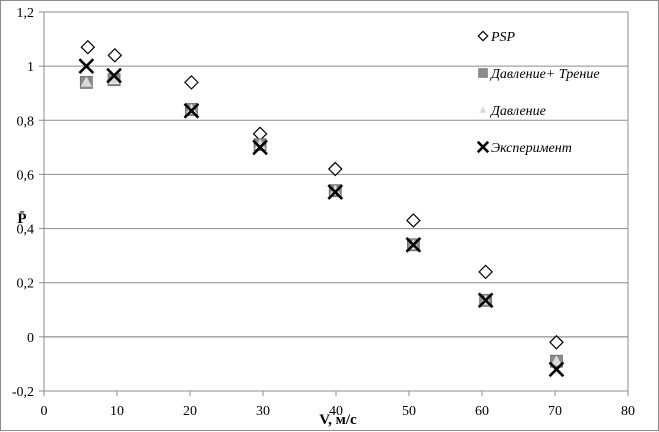 The image size is (659, 432). Describe the element at coordinates (483, 147) in the screenshot. I see `legend-marker-x` at that location.